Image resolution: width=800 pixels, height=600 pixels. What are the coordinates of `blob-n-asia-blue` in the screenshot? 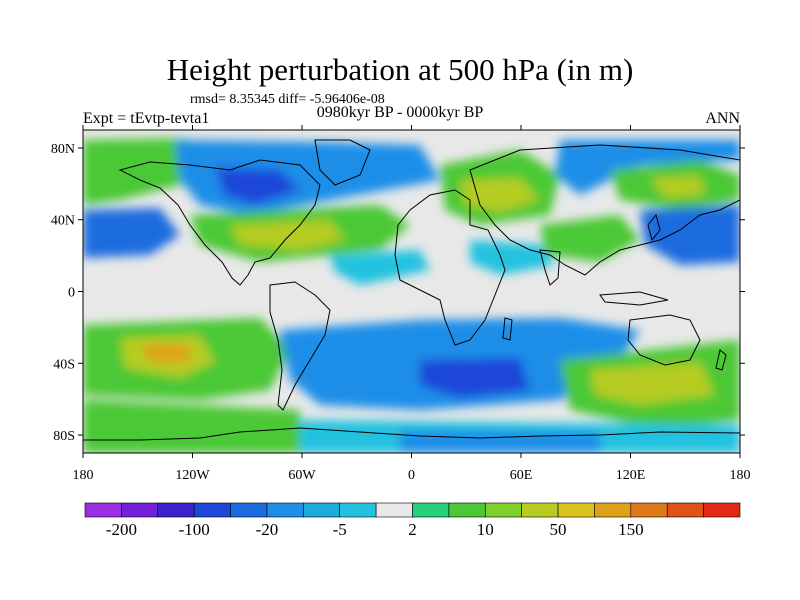 It's located at (647, 167).